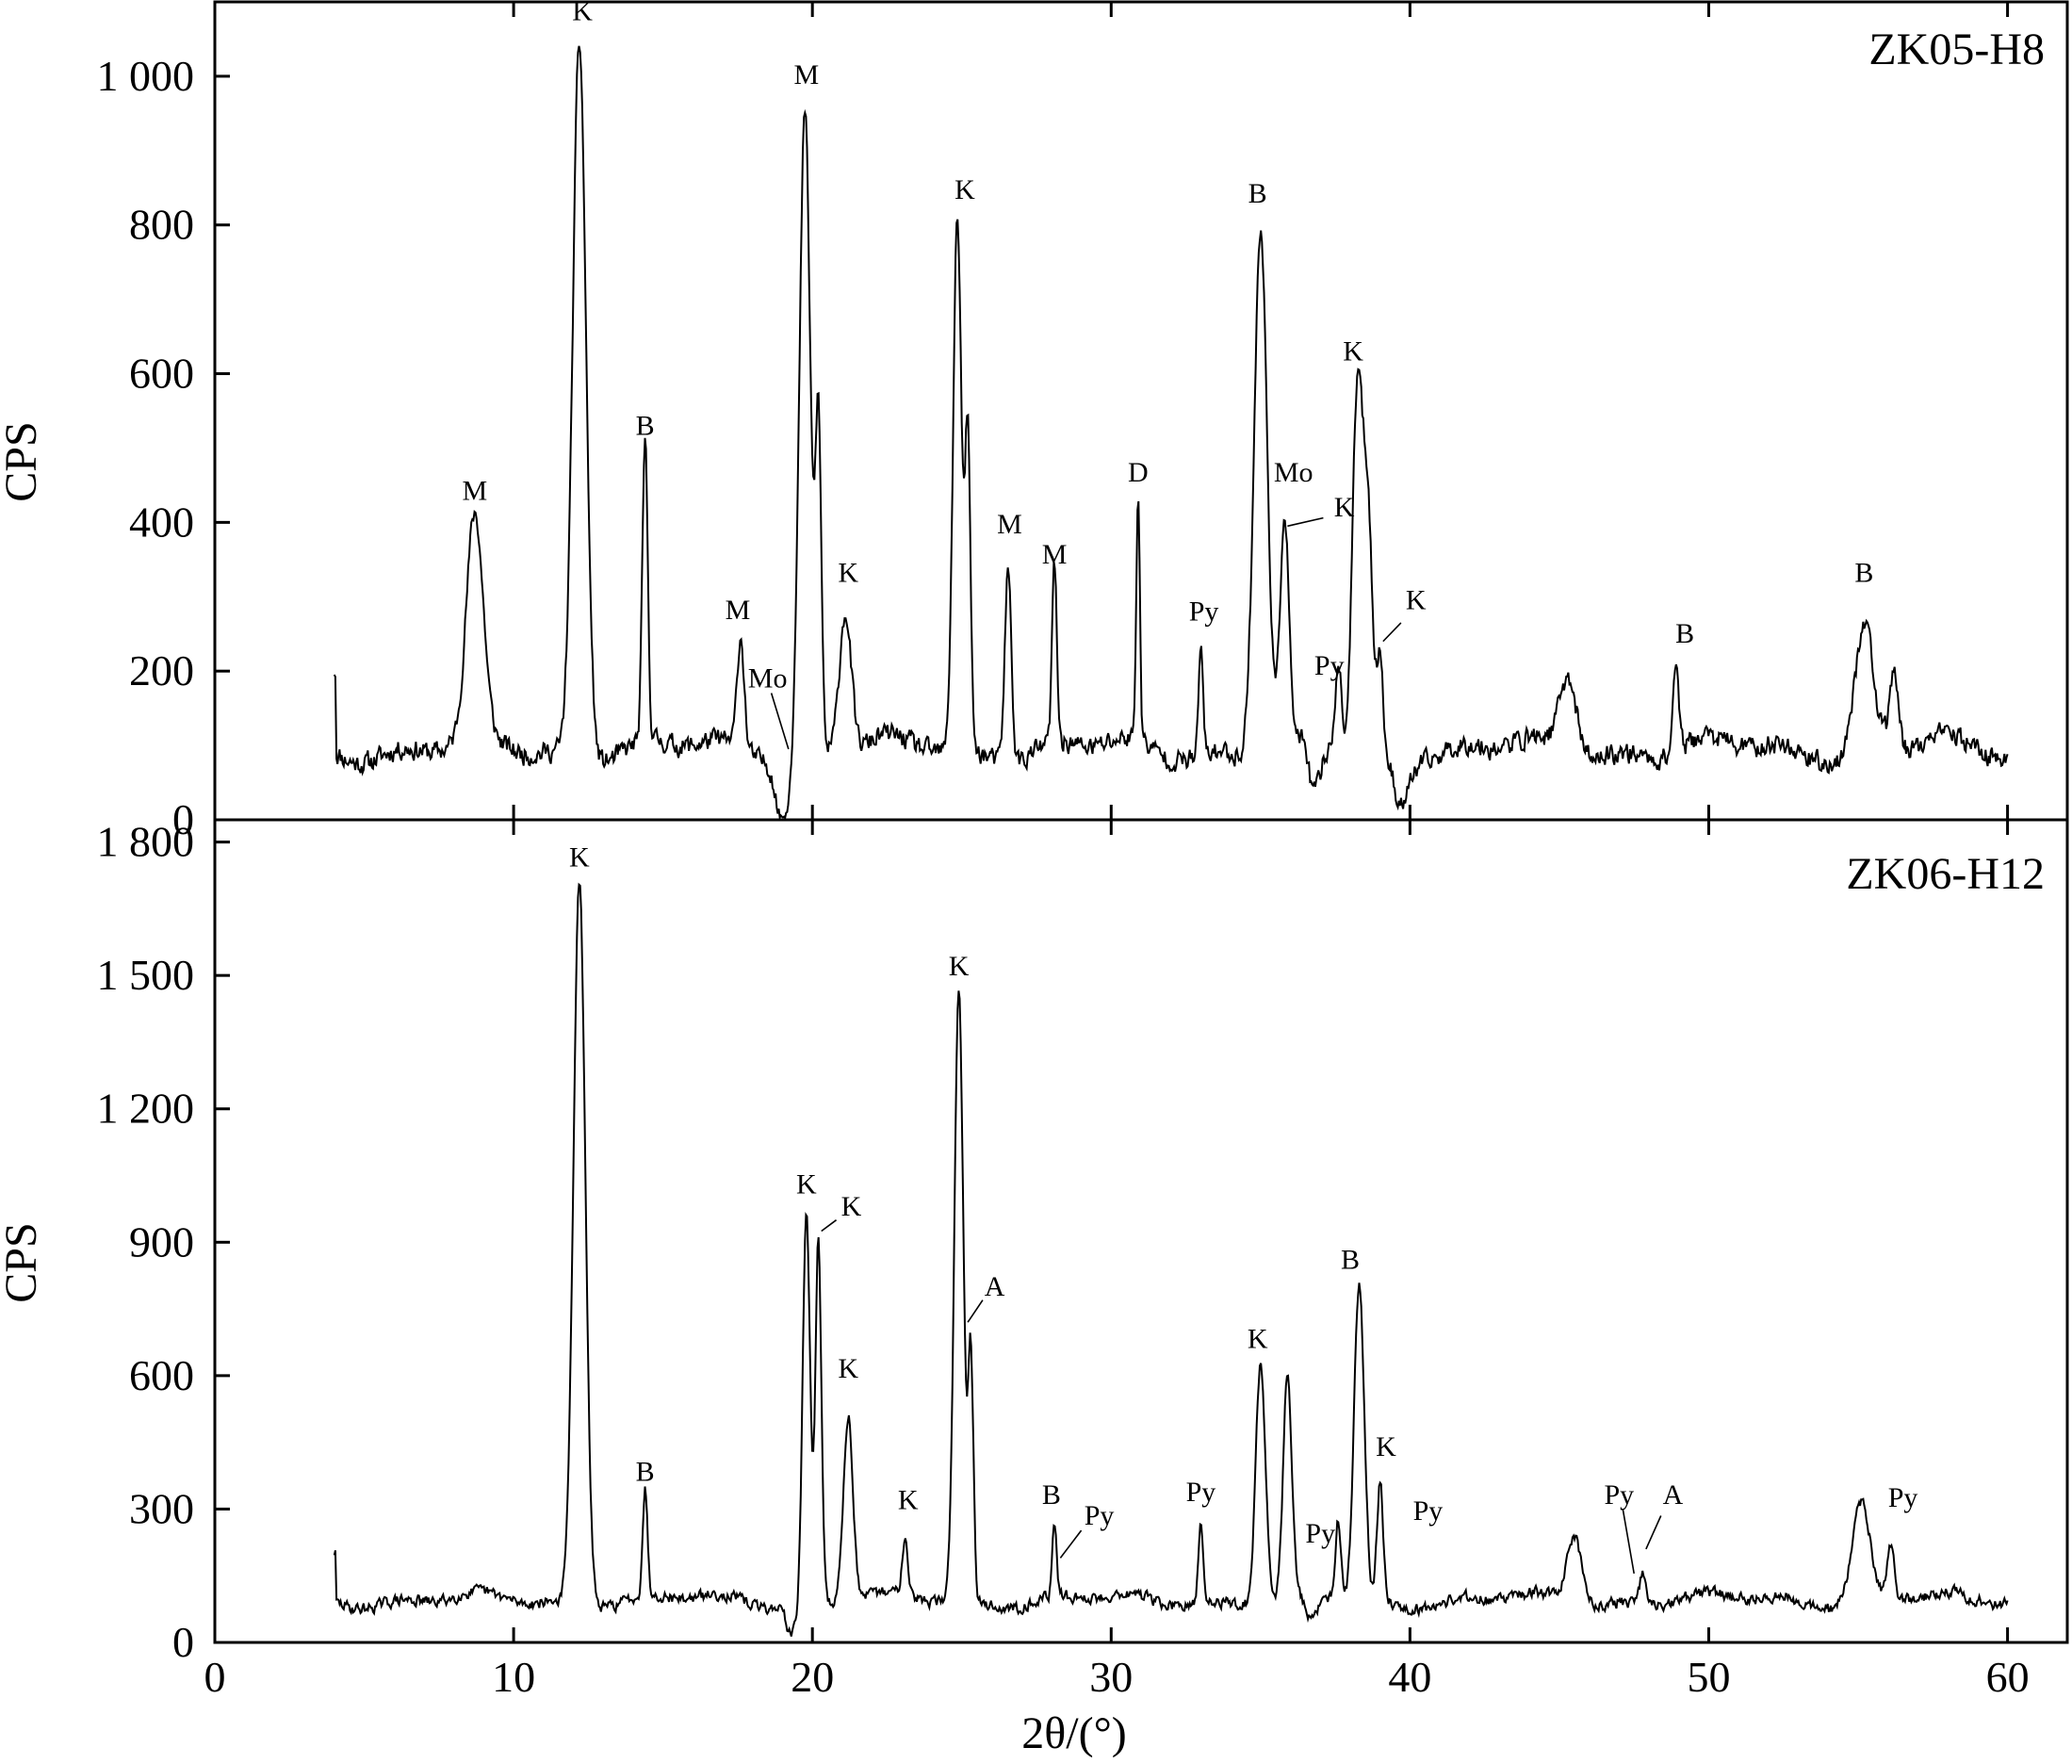 The height and width of the screenshot is (1764, 2072). What do you see at coordinates (161, 670) in the screenshot?
I see `y-tick-label: 200` at bounding box center [161, 670].